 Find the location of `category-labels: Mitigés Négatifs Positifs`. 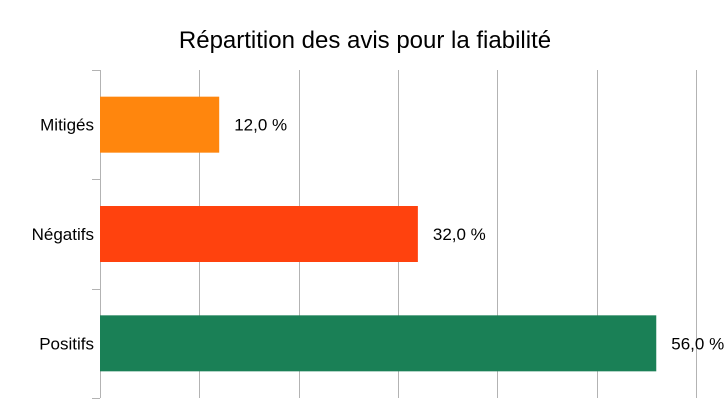

category-labels: Mitigés Négatifs Positifs is located at coordinates (63, 235).